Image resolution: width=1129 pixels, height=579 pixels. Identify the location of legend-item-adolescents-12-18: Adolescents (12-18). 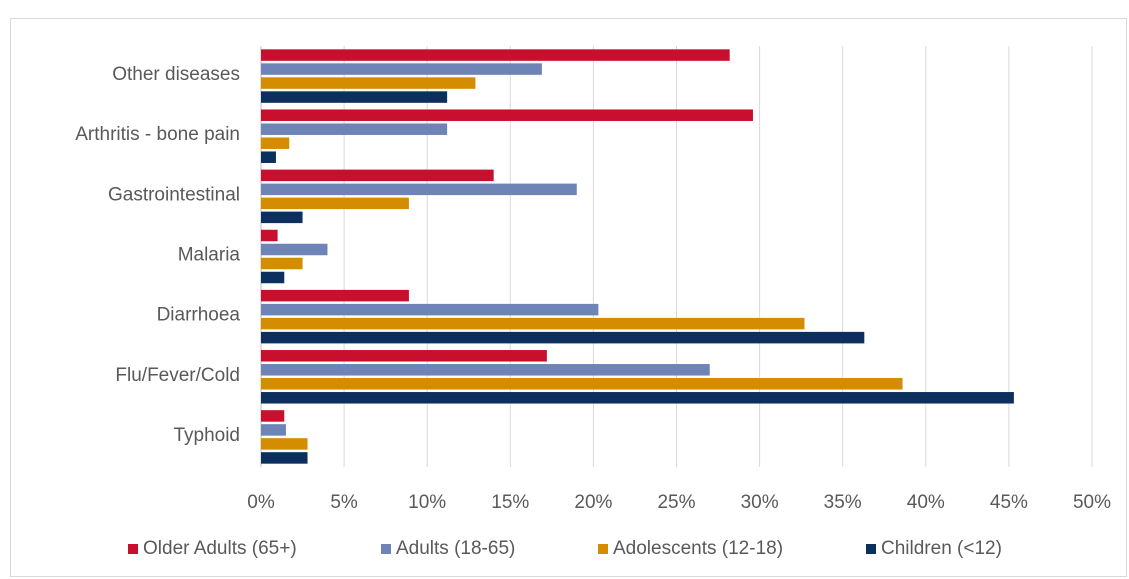
(690, 548).